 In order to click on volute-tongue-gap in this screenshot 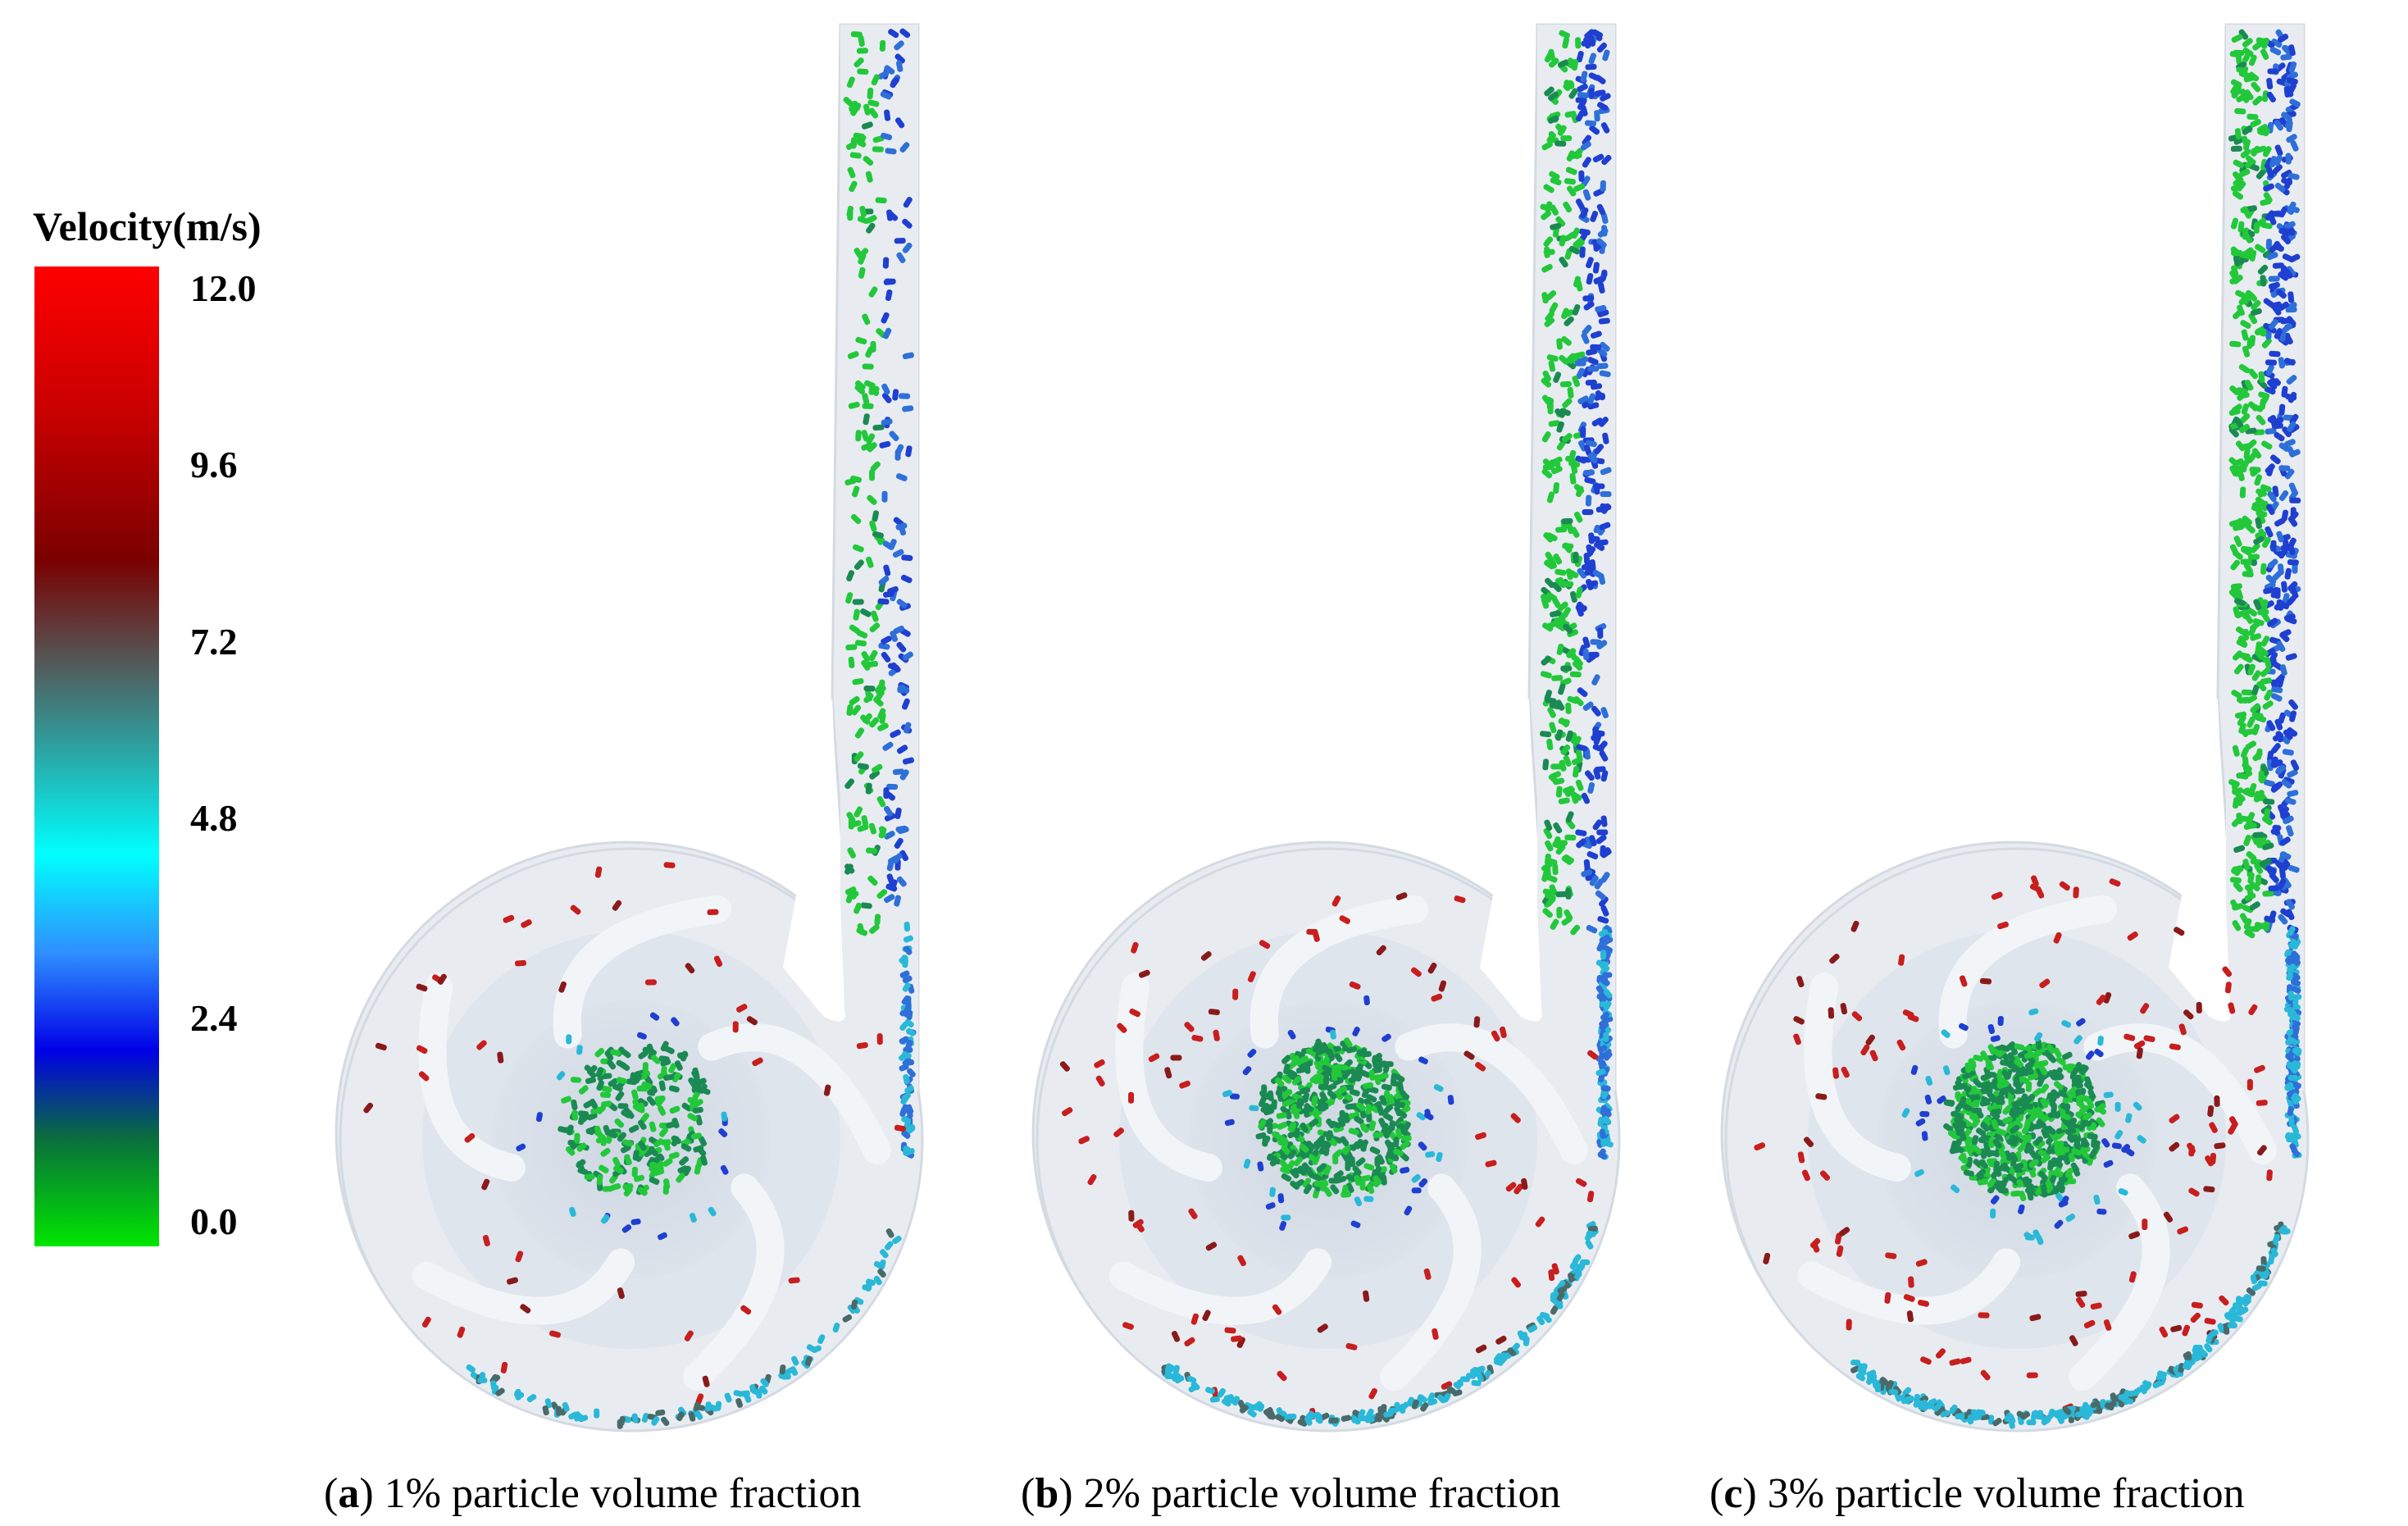, I will do `click(1511, 859)`.